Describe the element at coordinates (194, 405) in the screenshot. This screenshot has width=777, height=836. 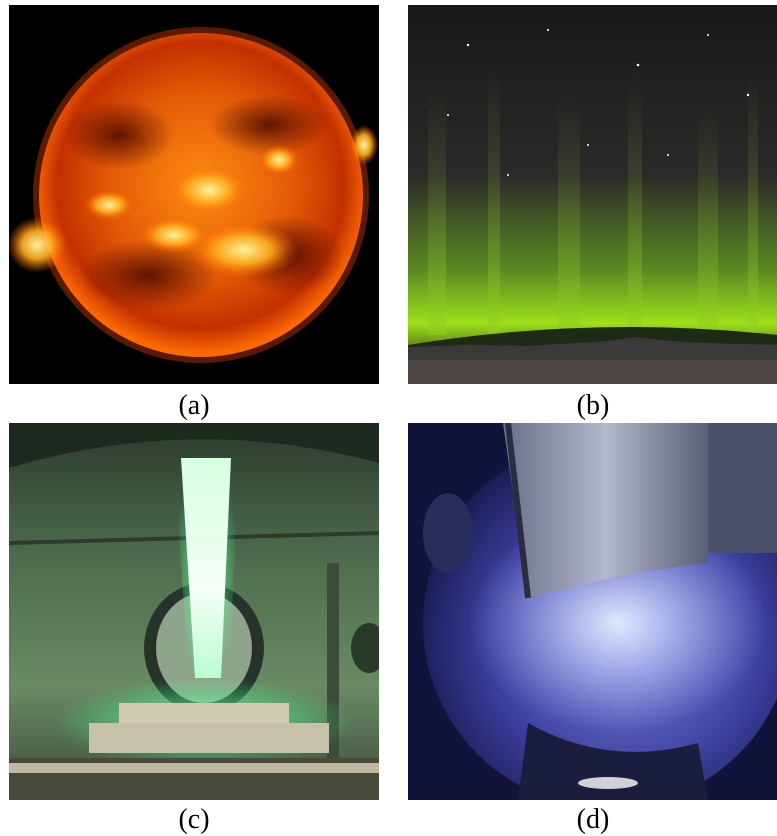
I see `caption-a: (a)` at that location.